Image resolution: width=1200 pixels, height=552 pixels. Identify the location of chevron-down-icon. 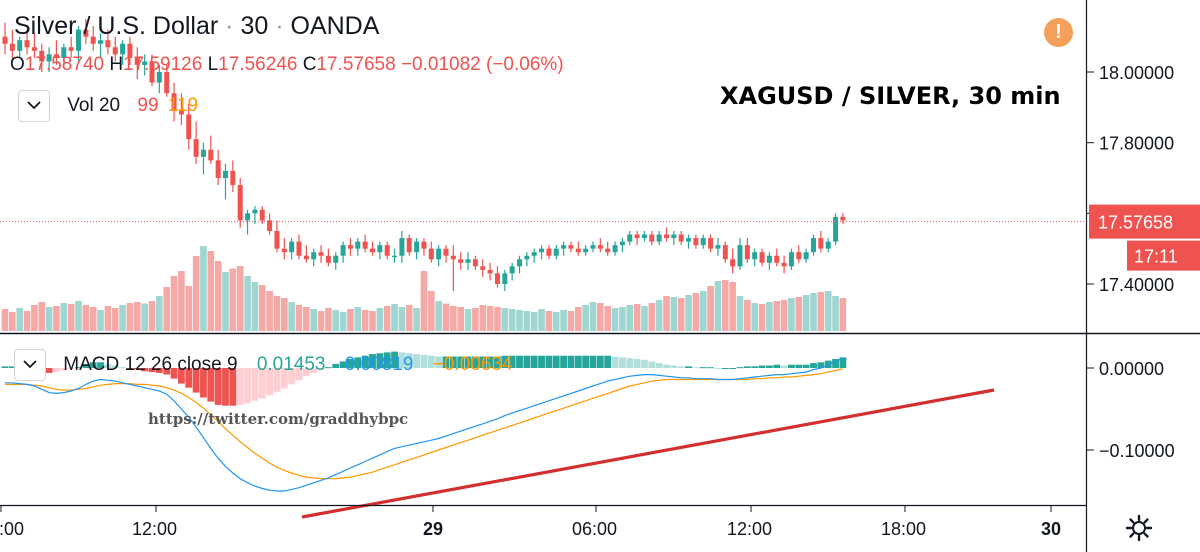
(30, 364).